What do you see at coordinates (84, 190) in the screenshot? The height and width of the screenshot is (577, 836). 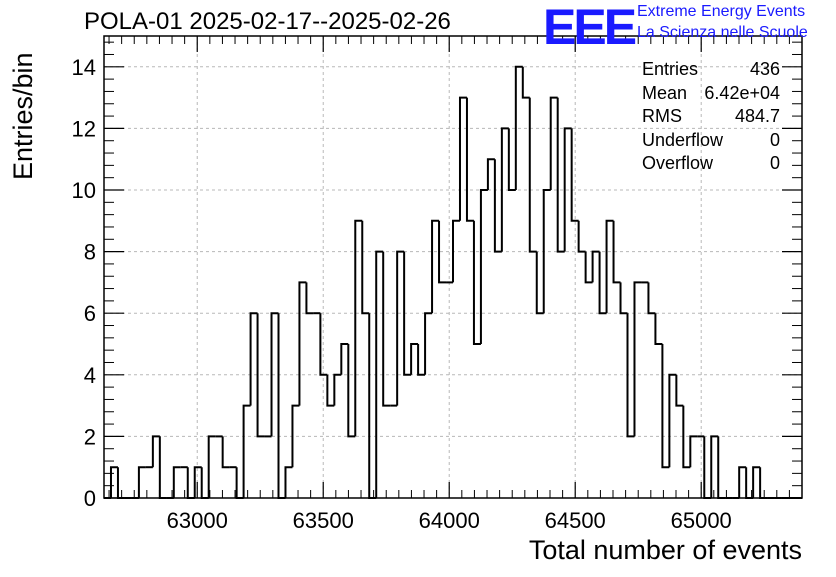 I see `y-tick-label: 10` at bounding box center [84, 190].